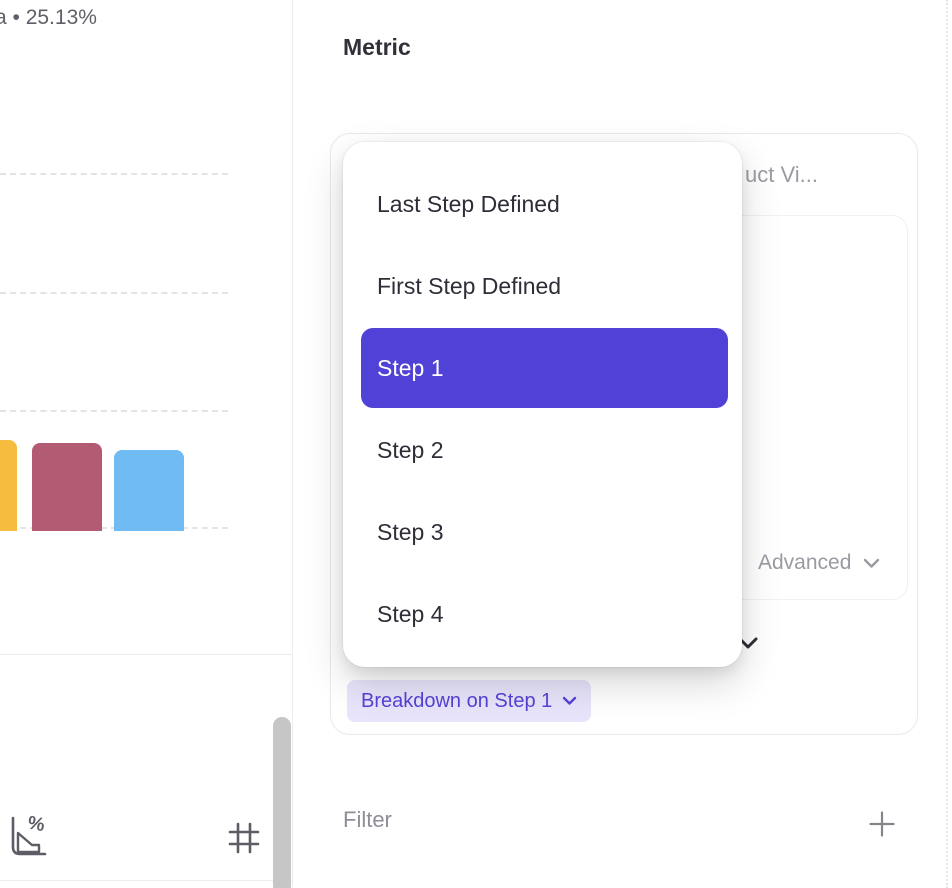  I want to click on adjacent-panel-edge, so click(947, 444).